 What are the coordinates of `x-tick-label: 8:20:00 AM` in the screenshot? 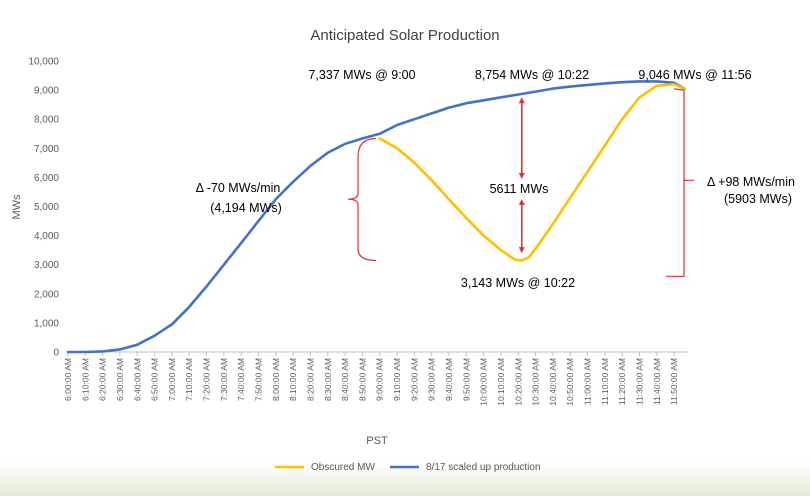 It's located at (310, 379).